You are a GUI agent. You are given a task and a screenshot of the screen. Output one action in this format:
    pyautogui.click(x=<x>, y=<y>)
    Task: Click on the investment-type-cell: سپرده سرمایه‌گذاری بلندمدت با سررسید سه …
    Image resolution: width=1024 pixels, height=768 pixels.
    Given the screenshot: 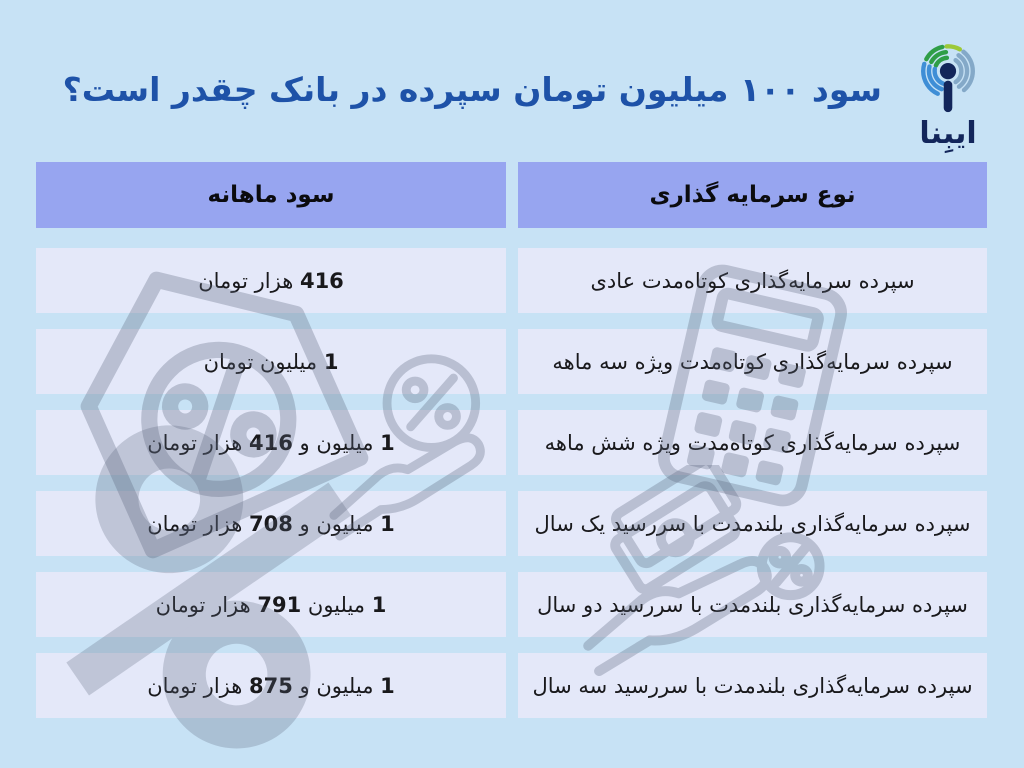 What is the action you would take?
    pyautogui.click(x=752, y=685)
    